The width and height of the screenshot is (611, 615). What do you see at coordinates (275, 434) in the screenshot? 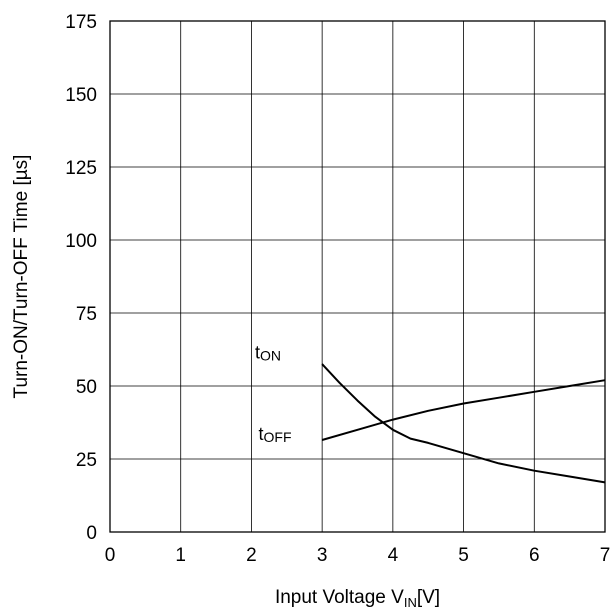
I see `series-label-toff: tOFF` at bounding box center [275, 434].